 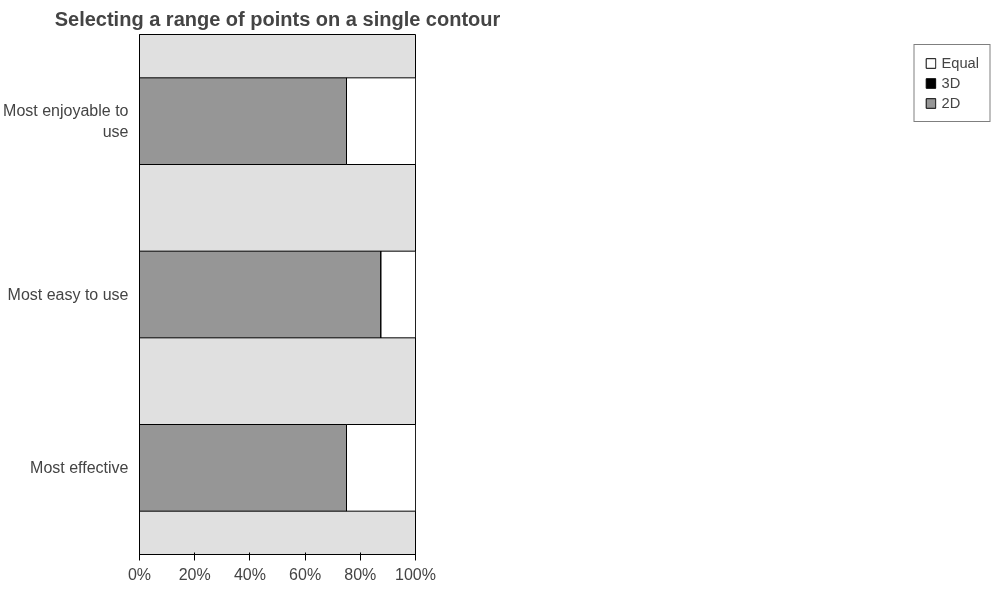 I want to click on x-tick-label: 0%, so click(x=139, y=574).